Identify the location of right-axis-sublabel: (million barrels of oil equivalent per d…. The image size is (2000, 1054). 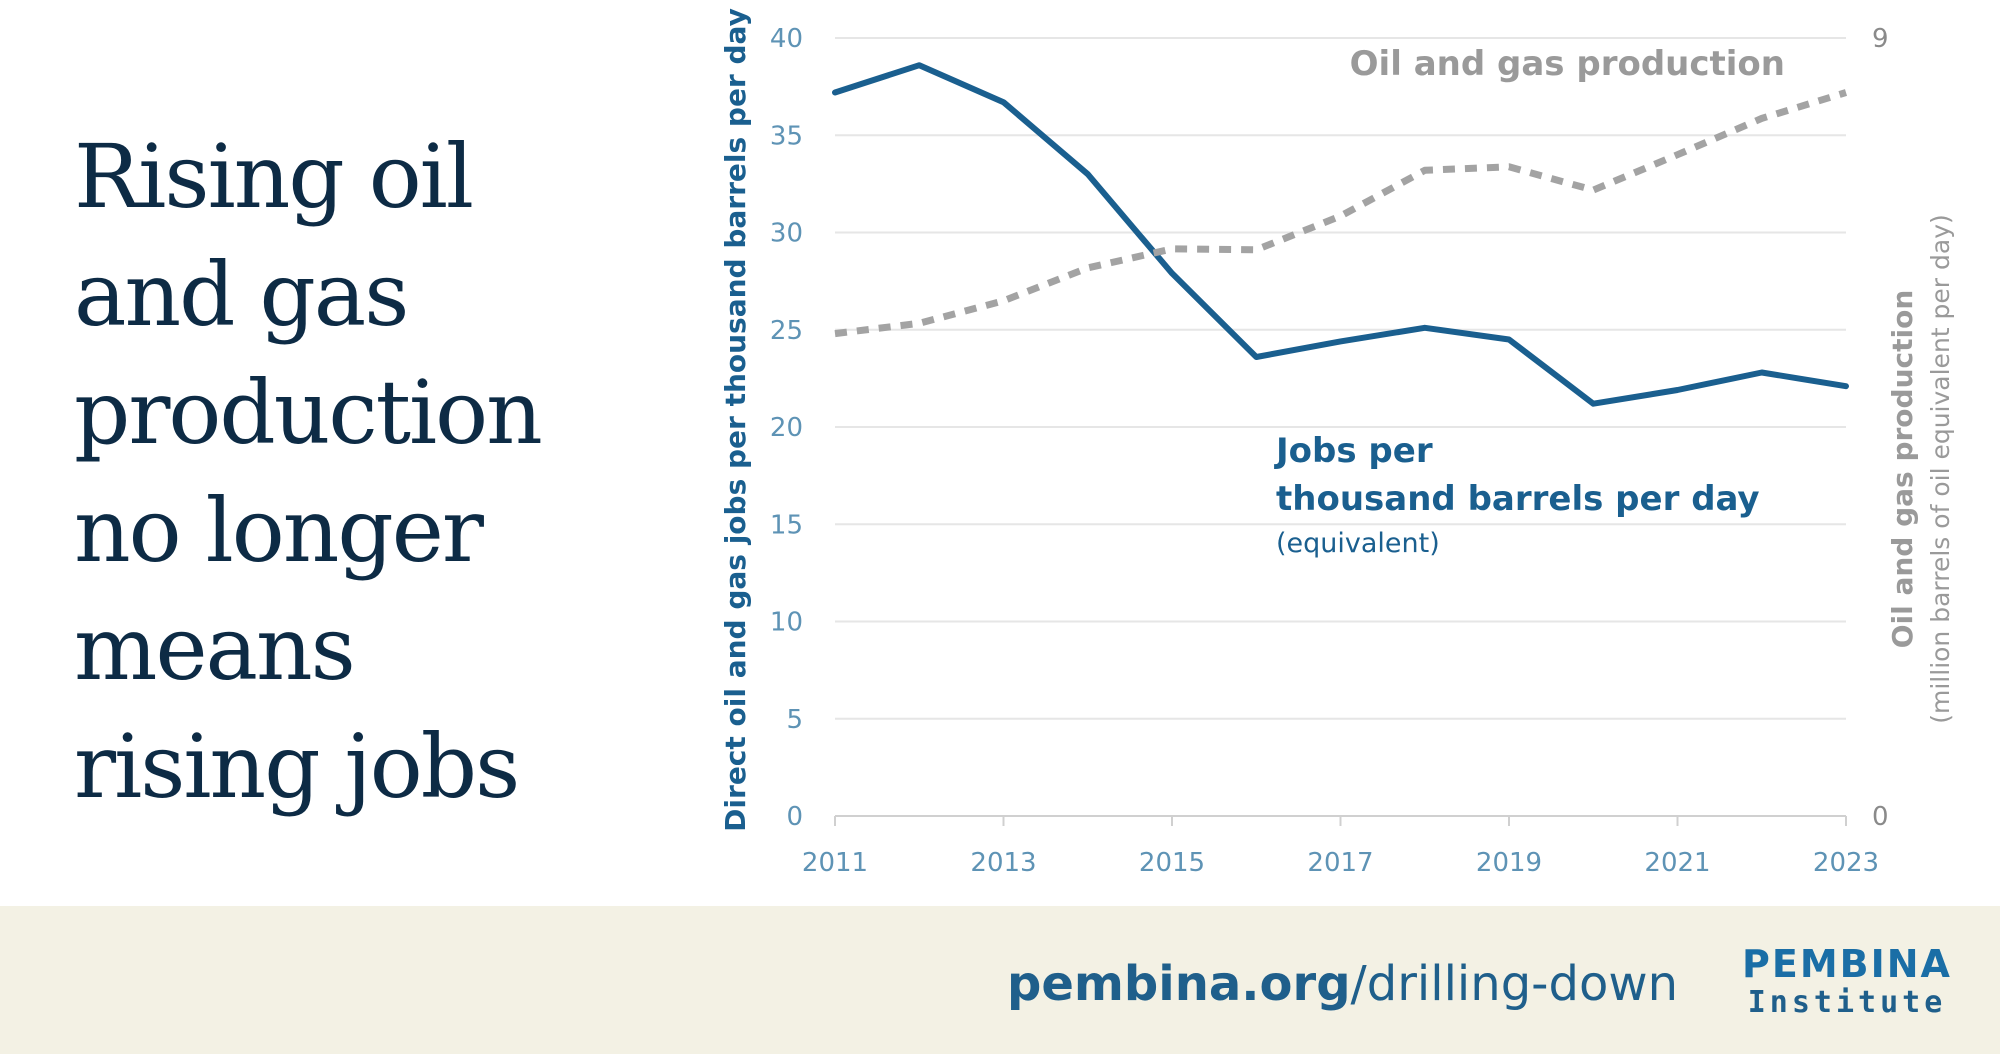
(1940, 469).